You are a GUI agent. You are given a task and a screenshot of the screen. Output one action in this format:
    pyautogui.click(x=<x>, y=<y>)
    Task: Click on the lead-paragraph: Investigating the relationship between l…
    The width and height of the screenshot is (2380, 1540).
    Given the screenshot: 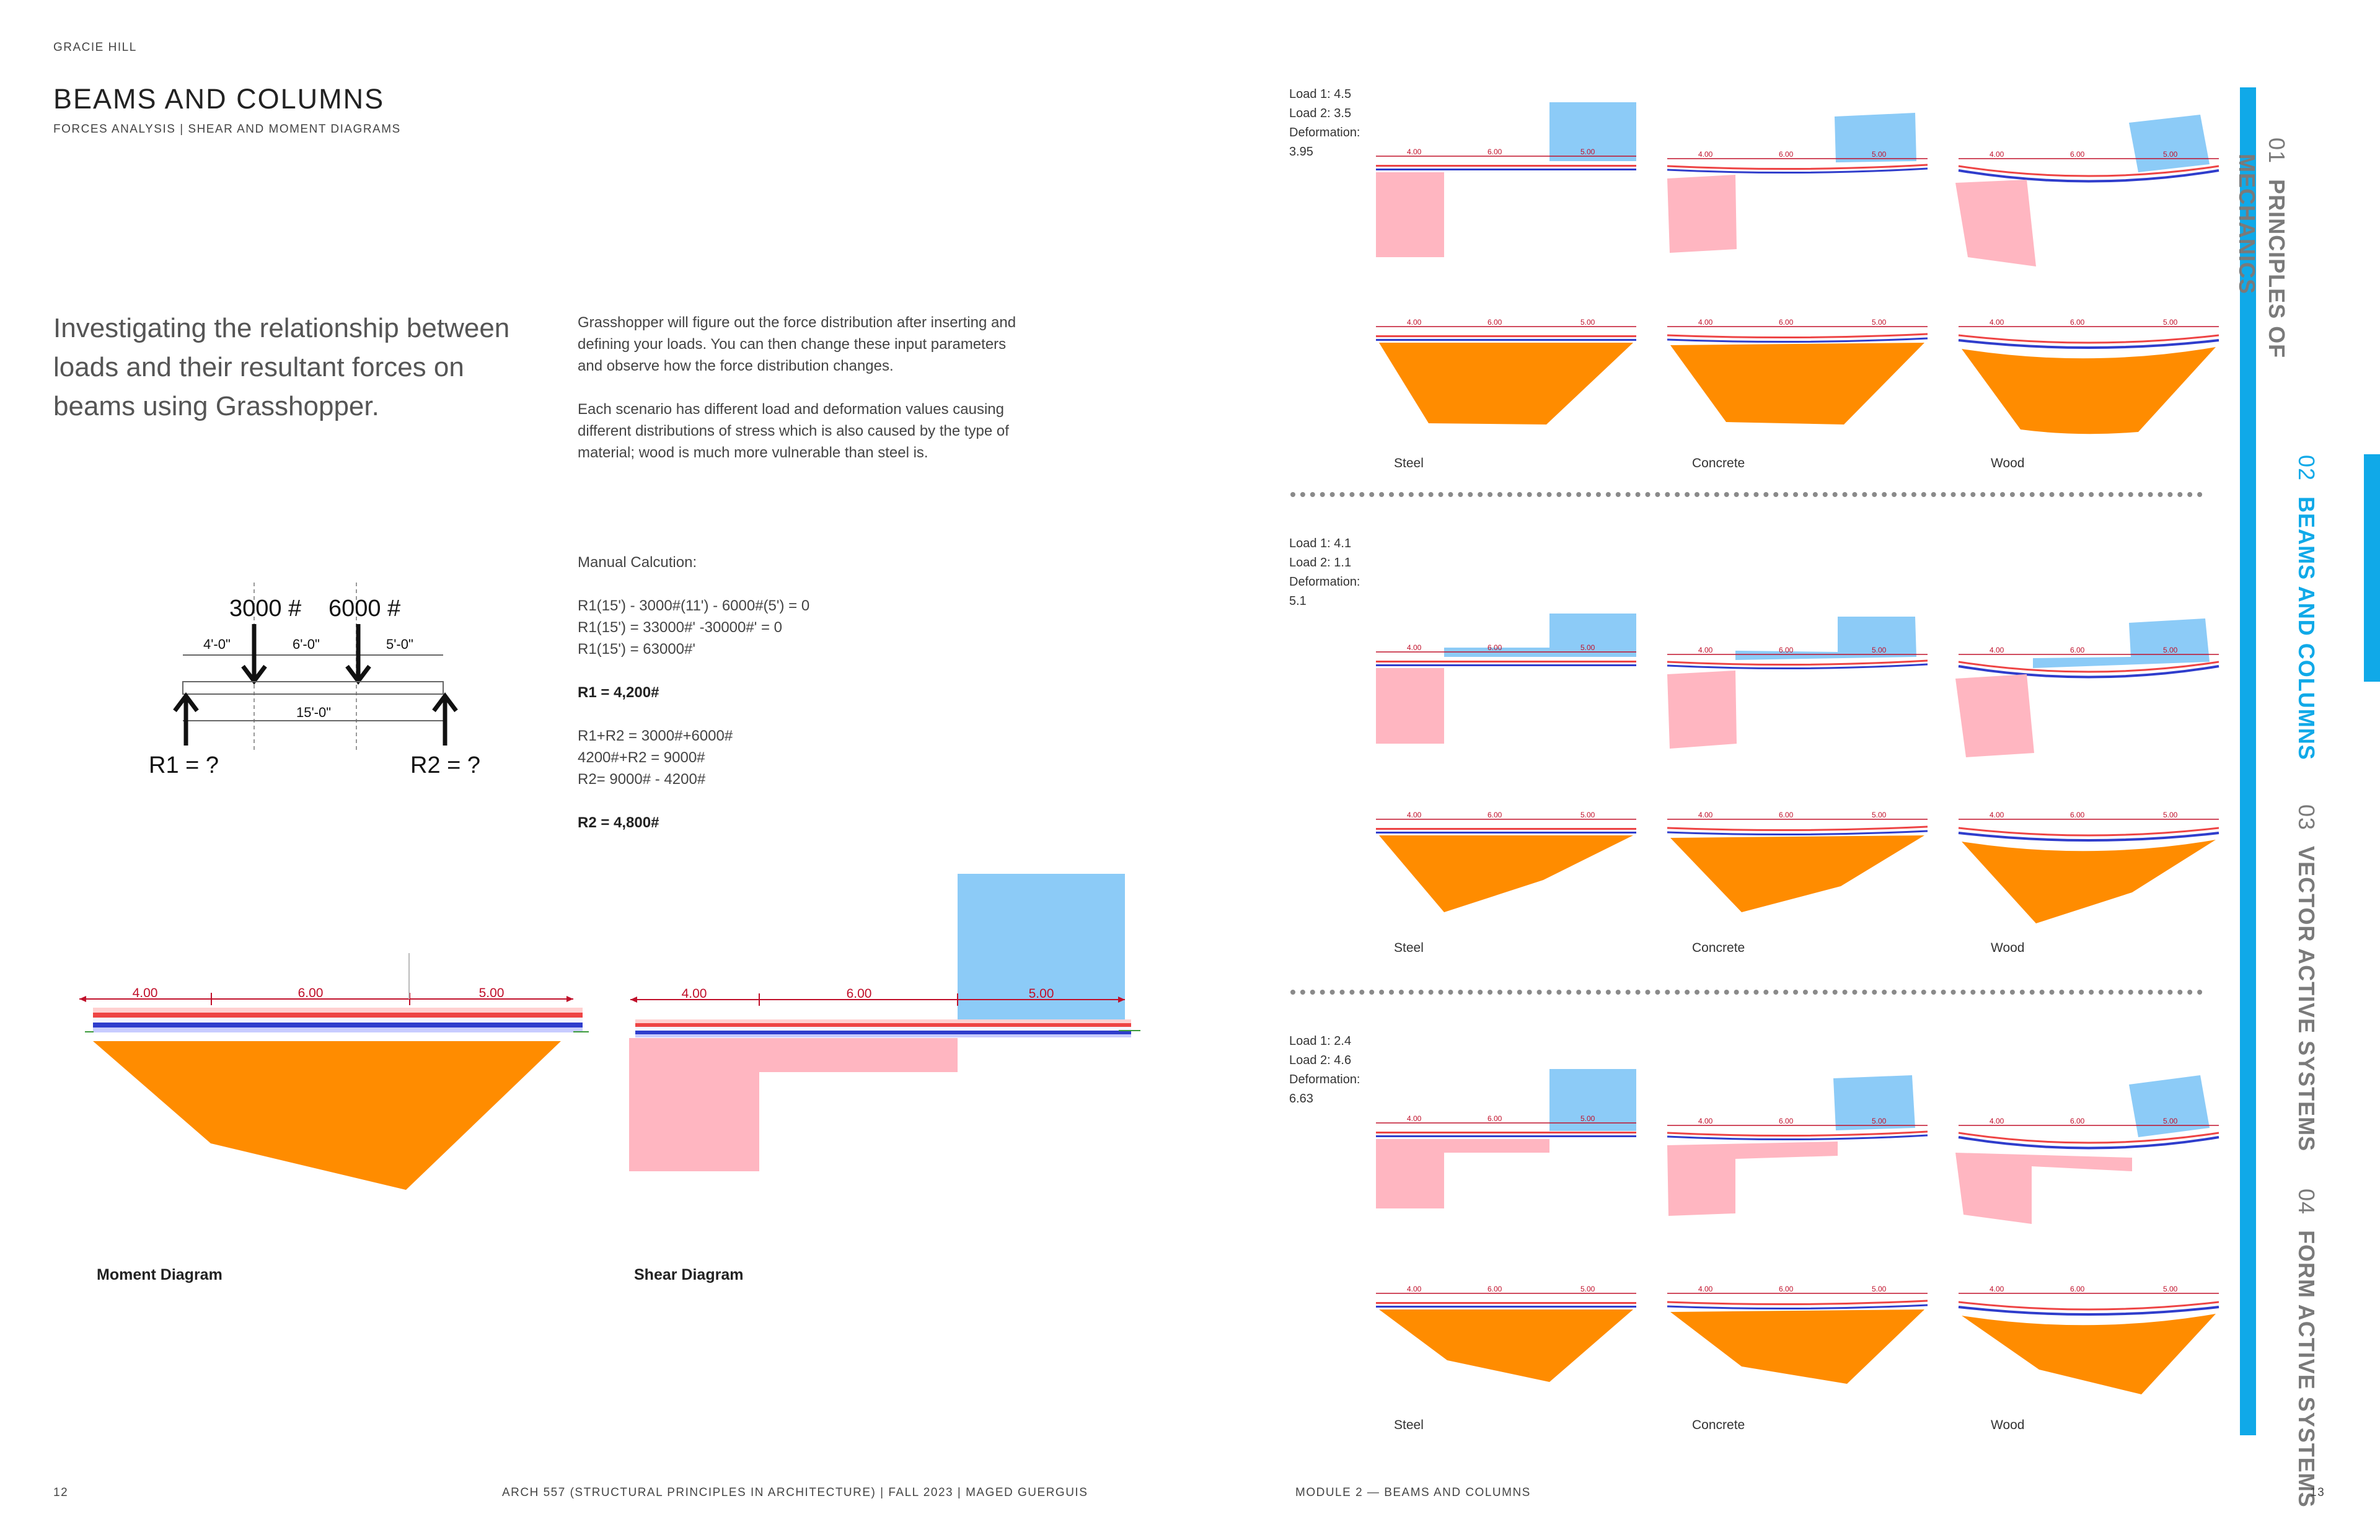 What is the action you would take?
    pyautogui.click(x=281, y=367)
    